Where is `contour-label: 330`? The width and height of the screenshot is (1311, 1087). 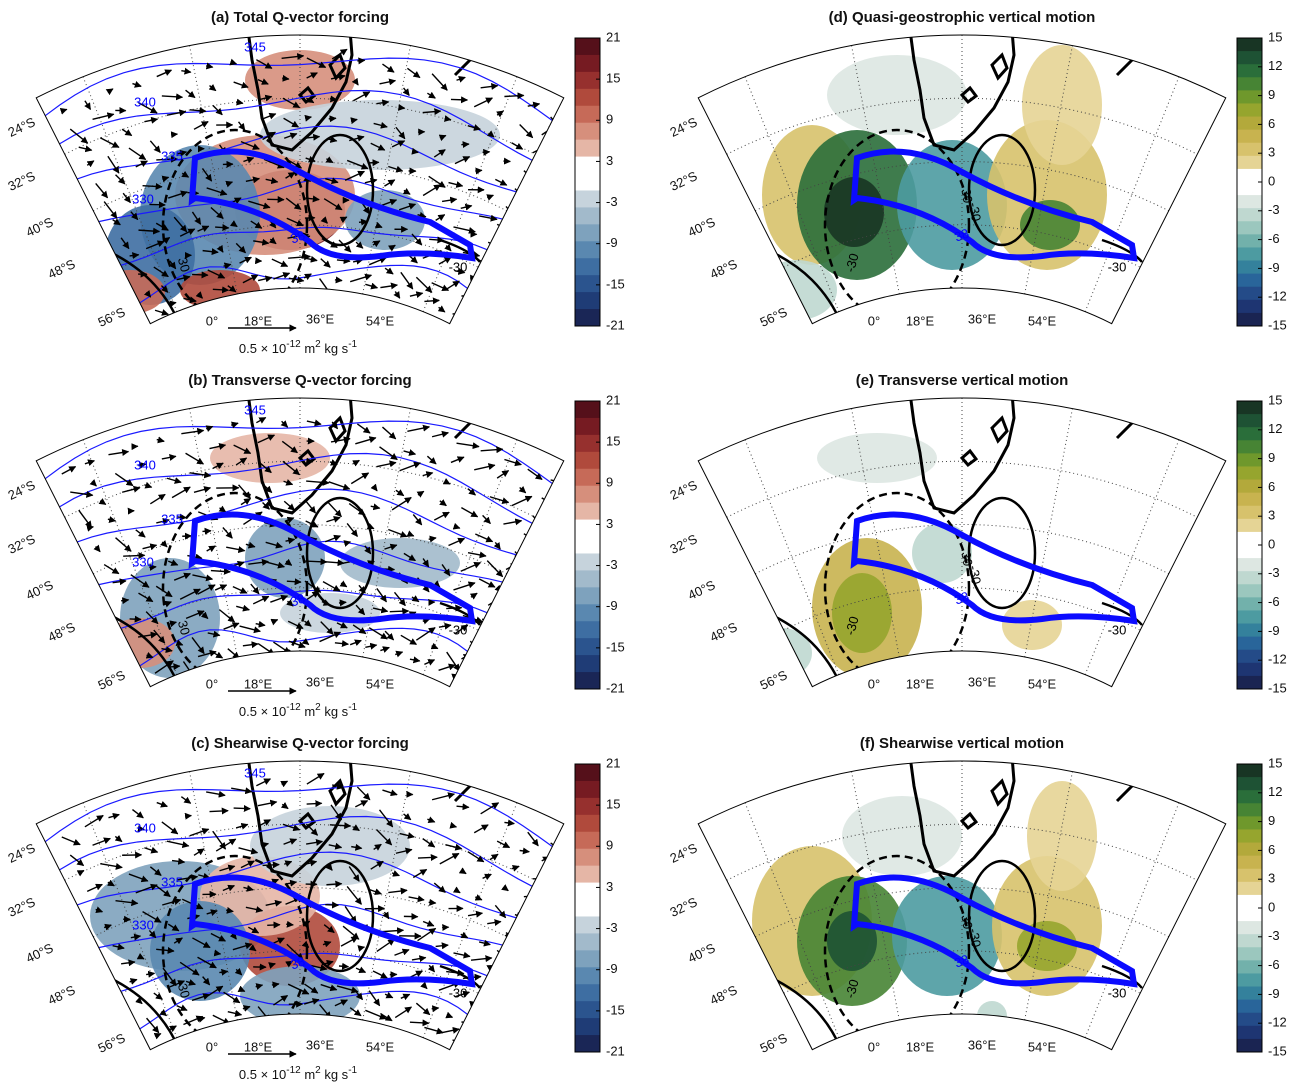 contour-label: 330 is located at coordinates (143, 561).